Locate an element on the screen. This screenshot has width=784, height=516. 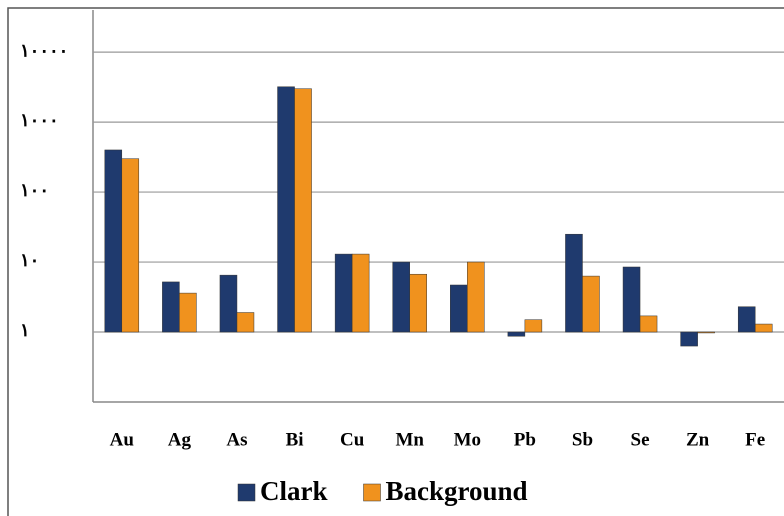
x-tick-label: Fe is located at coordinates (755, 439).